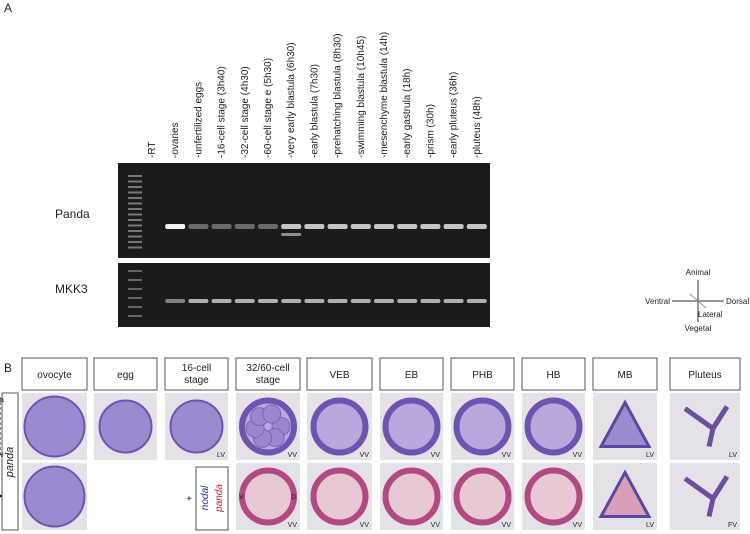 The width and height of the screenshot is (750, 534). I want to click on axis-label: v, so click(2, 455).